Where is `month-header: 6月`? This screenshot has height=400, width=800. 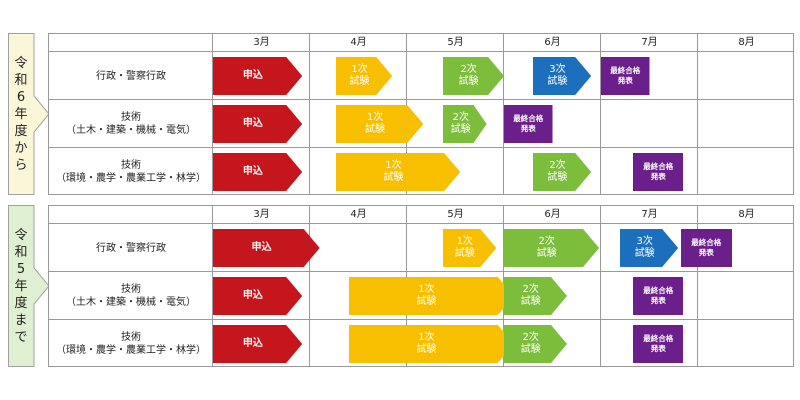 month-header: 6月 is located at coordinates (552, 214).